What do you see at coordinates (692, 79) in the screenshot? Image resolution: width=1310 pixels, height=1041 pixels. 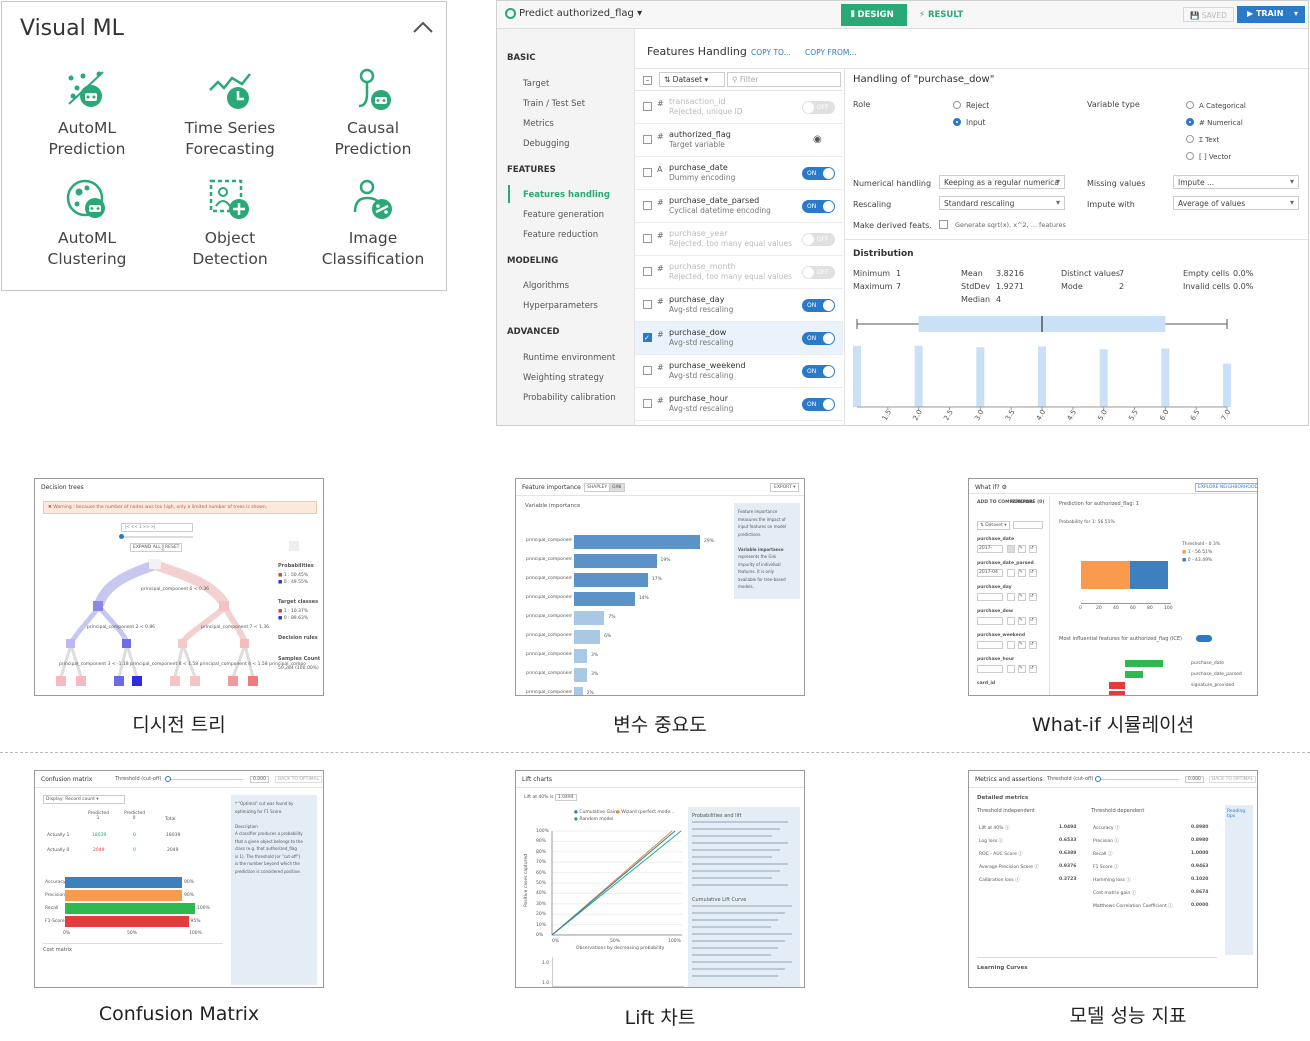 I see `sort-dataset-select: ⇅ Dataset ▾` at bounding box center [692, 79].